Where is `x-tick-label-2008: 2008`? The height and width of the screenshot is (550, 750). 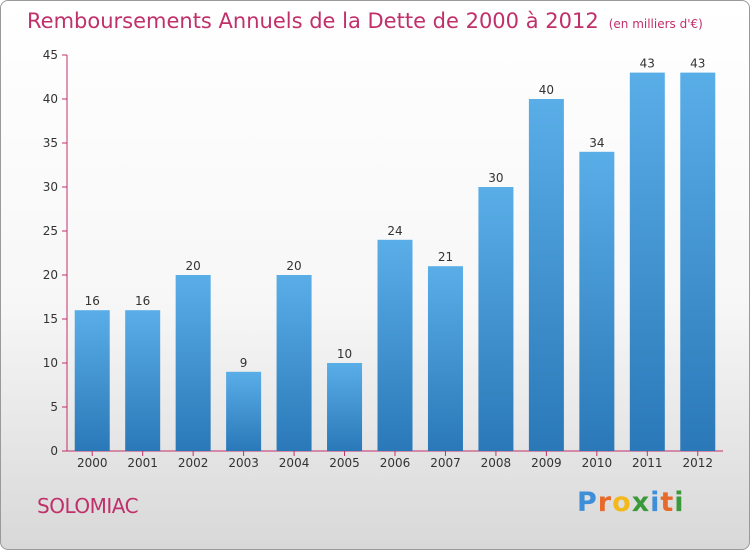 x-tick-label-2008: 2008 is located at coordinates (496, 463).